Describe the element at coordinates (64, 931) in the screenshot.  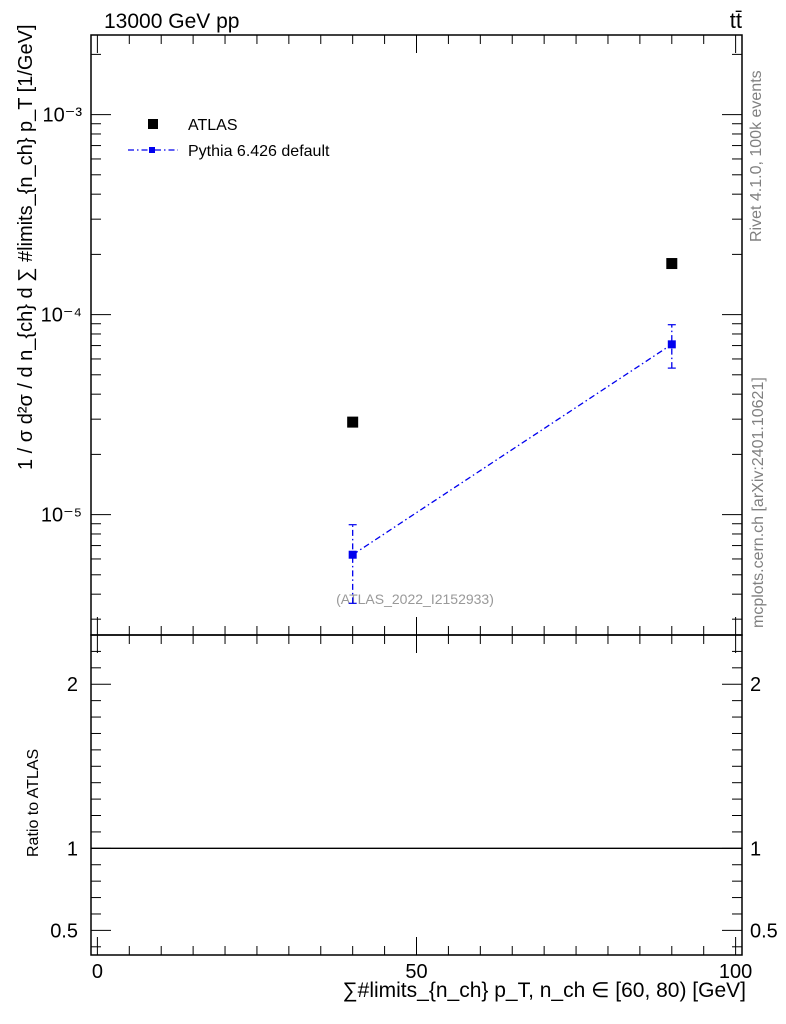
I see `ratio-y-tick-label: 0.5` at that location.